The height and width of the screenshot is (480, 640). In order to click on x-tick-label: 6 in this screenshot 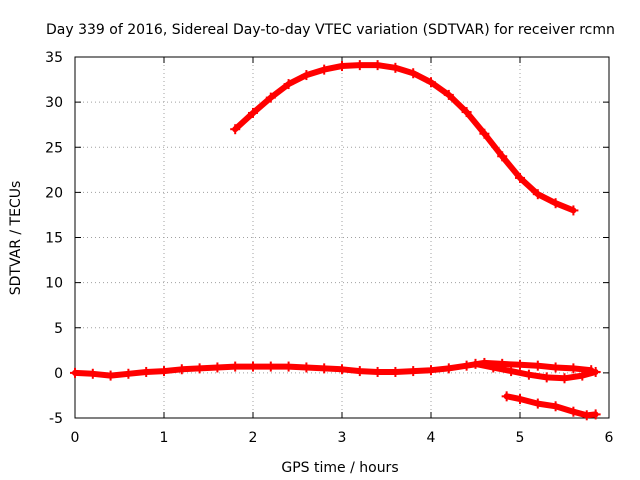, I will do `click(609, 438)`.